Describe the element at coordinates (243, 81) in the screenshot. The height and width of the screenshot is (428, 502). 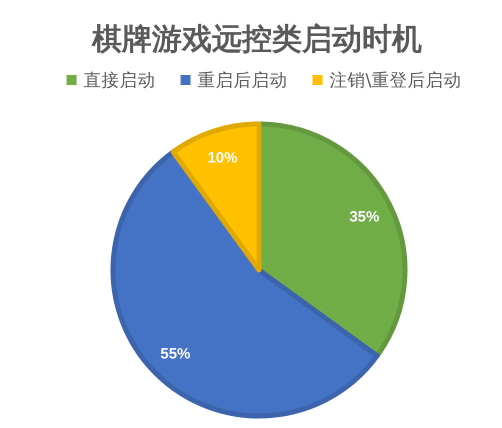
I see `legend-label: 重启后启动` at that location.